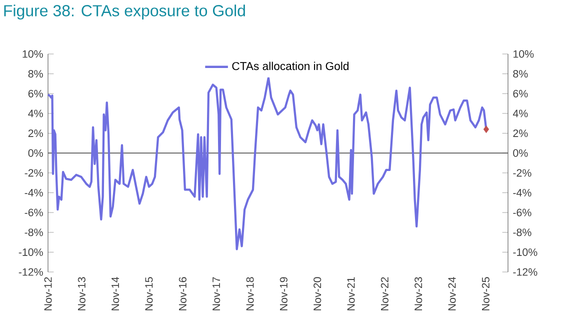 Image resolution: width=567 pixels, height=335 pixels. What do you see at coordinates (149, 293) in the screenshot?
I see `x-tick-label: Nov-15` at bounding box center [149, 293].